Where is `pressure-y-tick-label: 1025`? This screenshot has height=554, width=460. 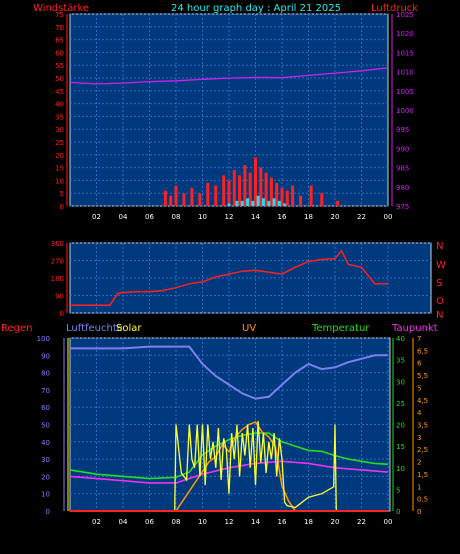
pressure-y-tick-label: 1025 is located at coordinates (405, 15).